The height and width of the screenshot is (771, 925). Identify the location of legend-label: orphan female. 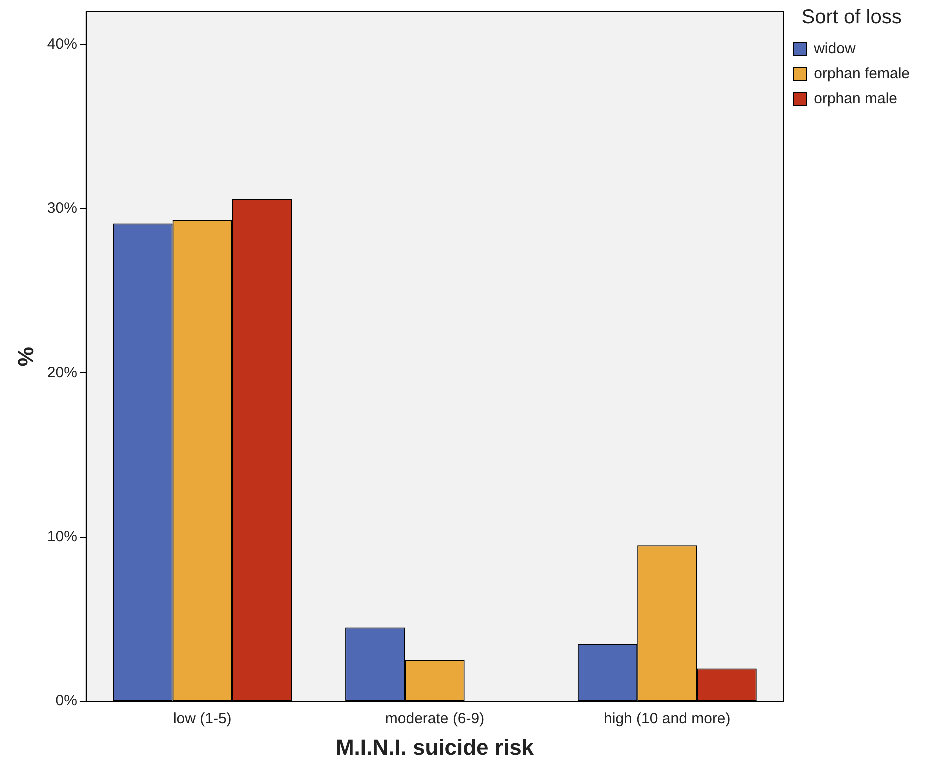
(862, 74).